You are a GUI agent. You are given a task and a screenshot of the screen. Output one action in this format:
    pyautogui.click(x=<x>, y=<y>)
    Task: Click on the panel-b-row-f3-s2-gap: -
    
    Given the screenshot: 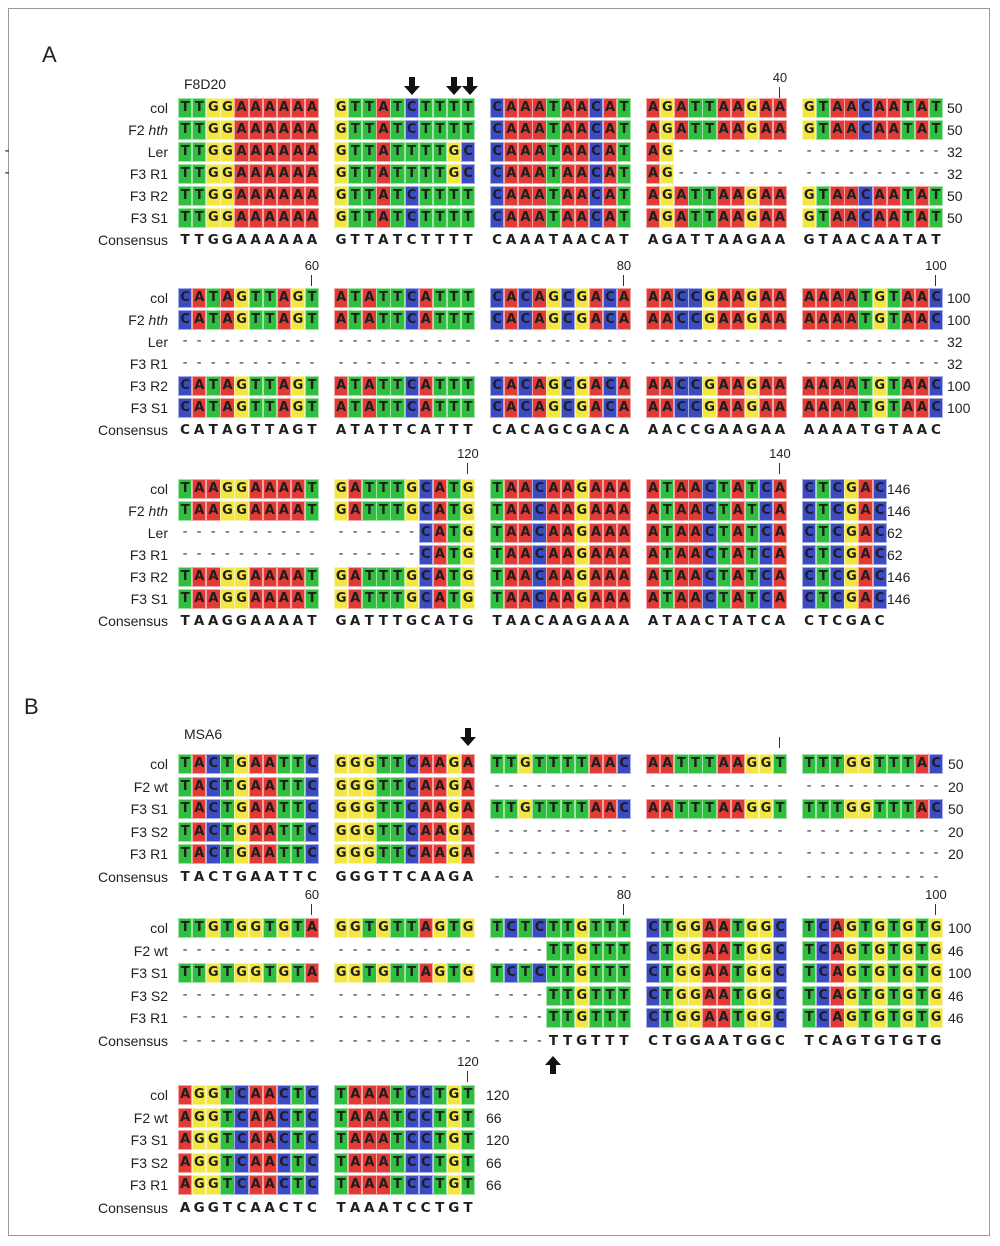 What is the action you would take?
    pyautogui.click(x=397, y=994)
    